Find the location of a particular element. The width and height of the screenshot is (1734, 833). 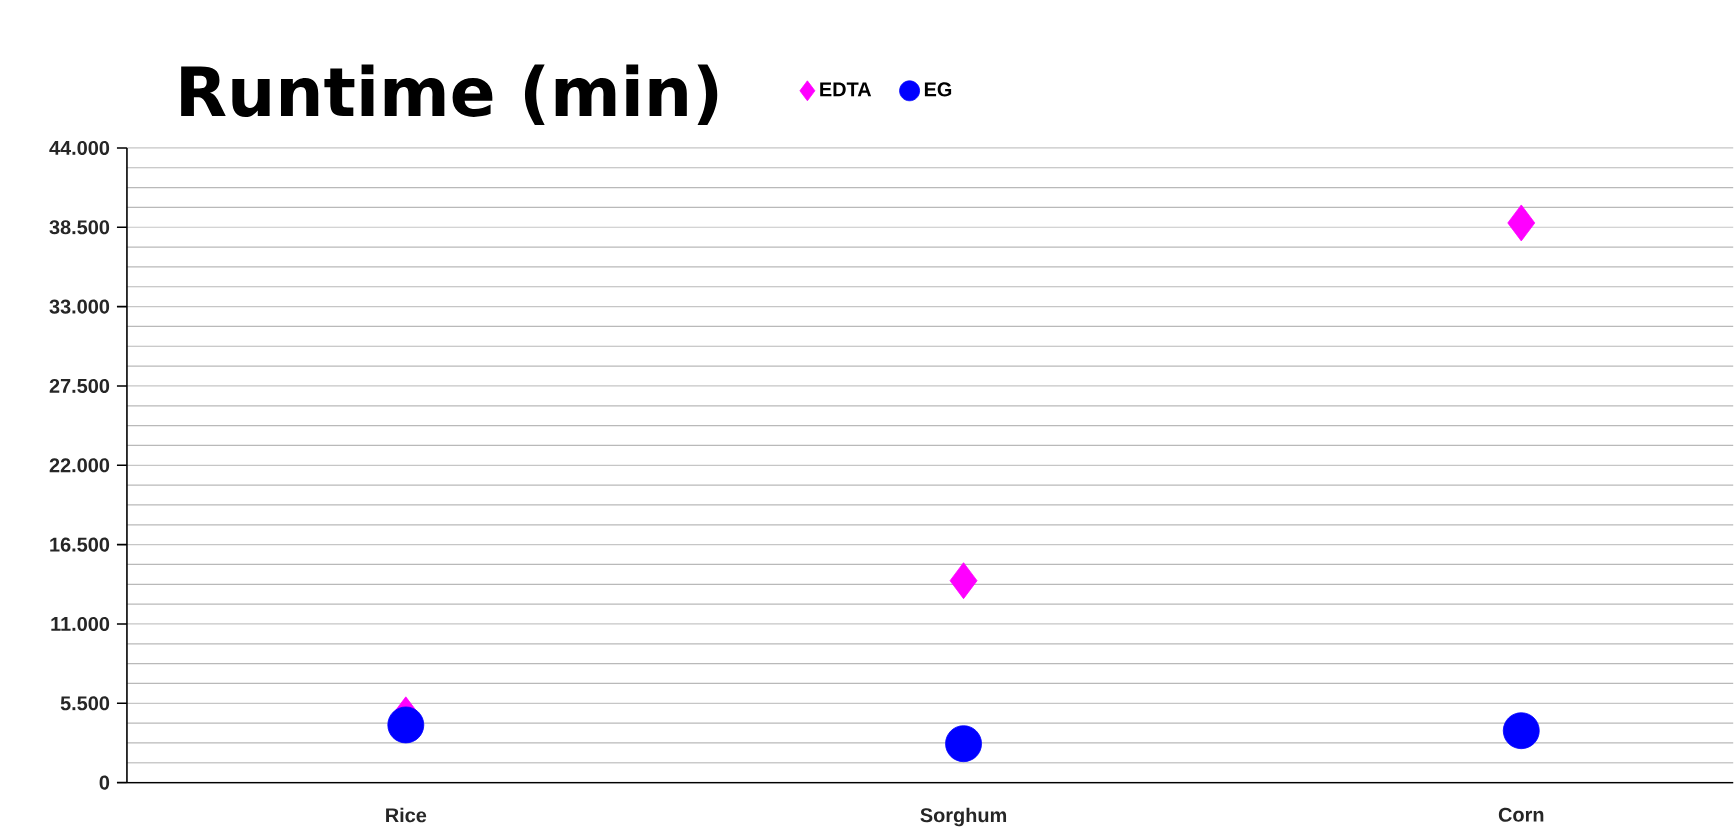

chart-title: Runtime (min) is located at coordinates (449, 94).